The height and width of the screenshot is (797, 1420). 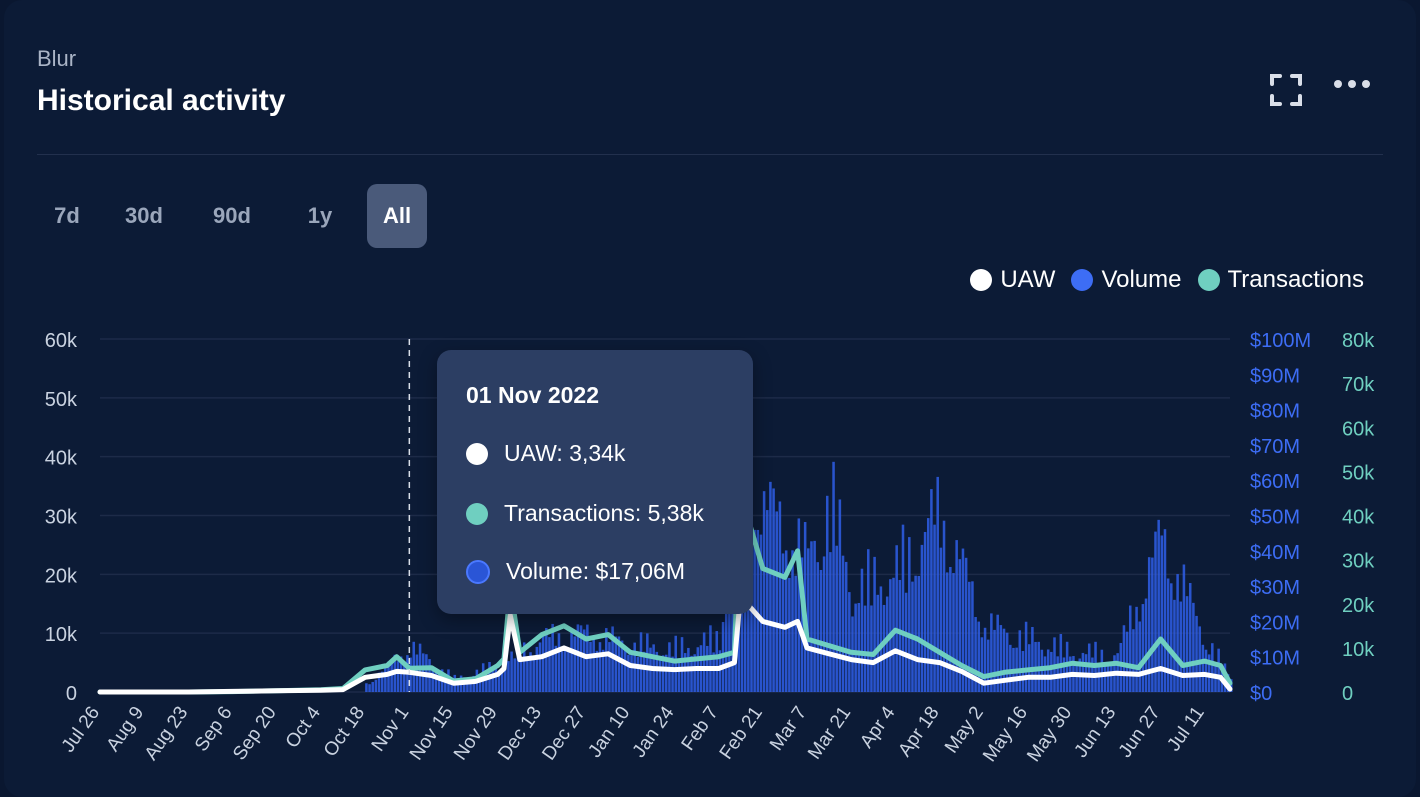 I want to click on x-tick-label: Nov 15, so click(x=432, y=733).